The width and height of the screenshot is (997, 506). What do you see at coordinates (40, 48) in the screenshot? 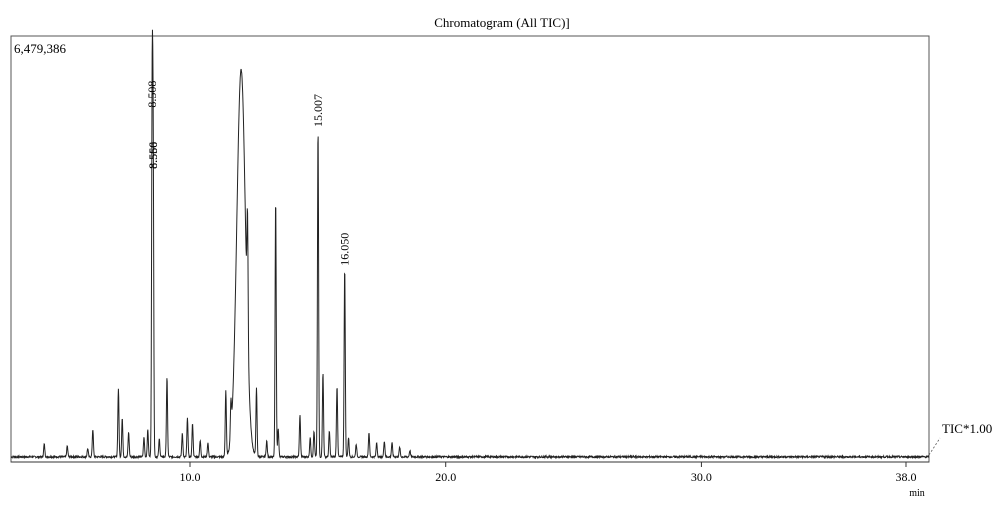
I see `y-max-label: 6,479,386` at bounding box center [40, 48].